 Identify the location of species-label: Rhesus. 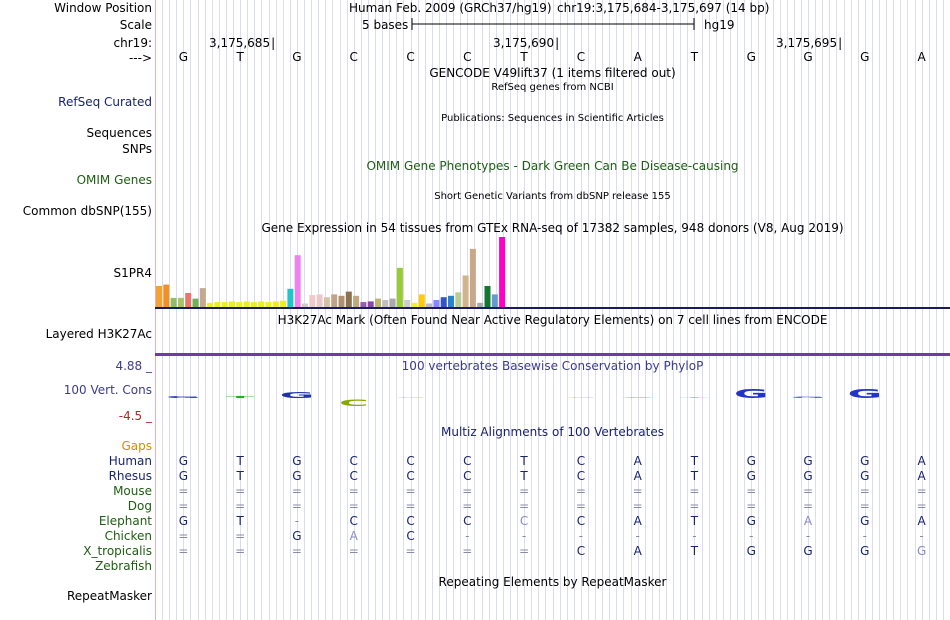
(130, 476).